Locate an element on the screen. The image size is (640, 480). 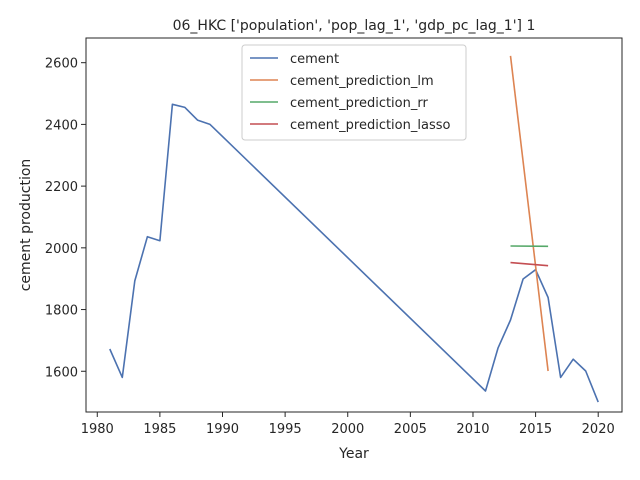
x-tick-label: 1980 is located at coordinates (97, 429).